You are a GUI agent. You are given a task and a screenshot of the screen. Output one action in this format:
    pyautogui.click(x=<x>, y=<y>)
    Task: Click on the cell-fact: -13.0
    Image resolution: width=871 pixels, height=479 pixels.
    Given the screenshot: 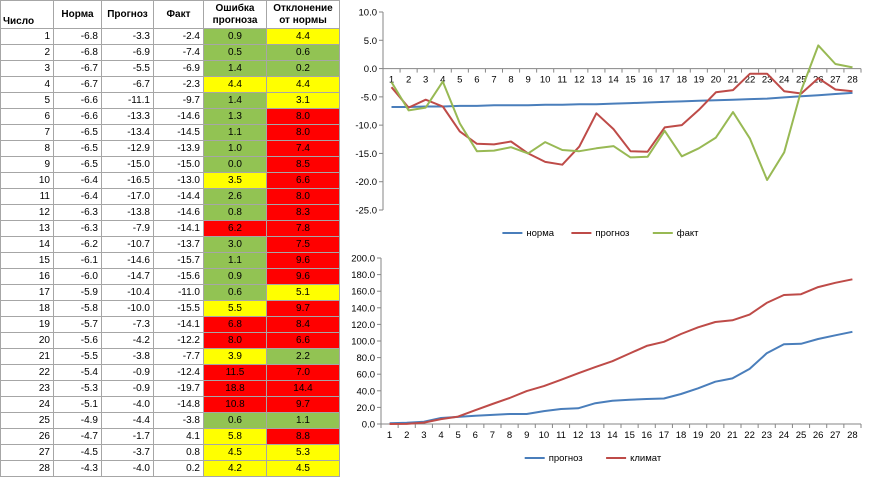 What is the action you would take?
    pyautogui.click(x=178, y=180)
    